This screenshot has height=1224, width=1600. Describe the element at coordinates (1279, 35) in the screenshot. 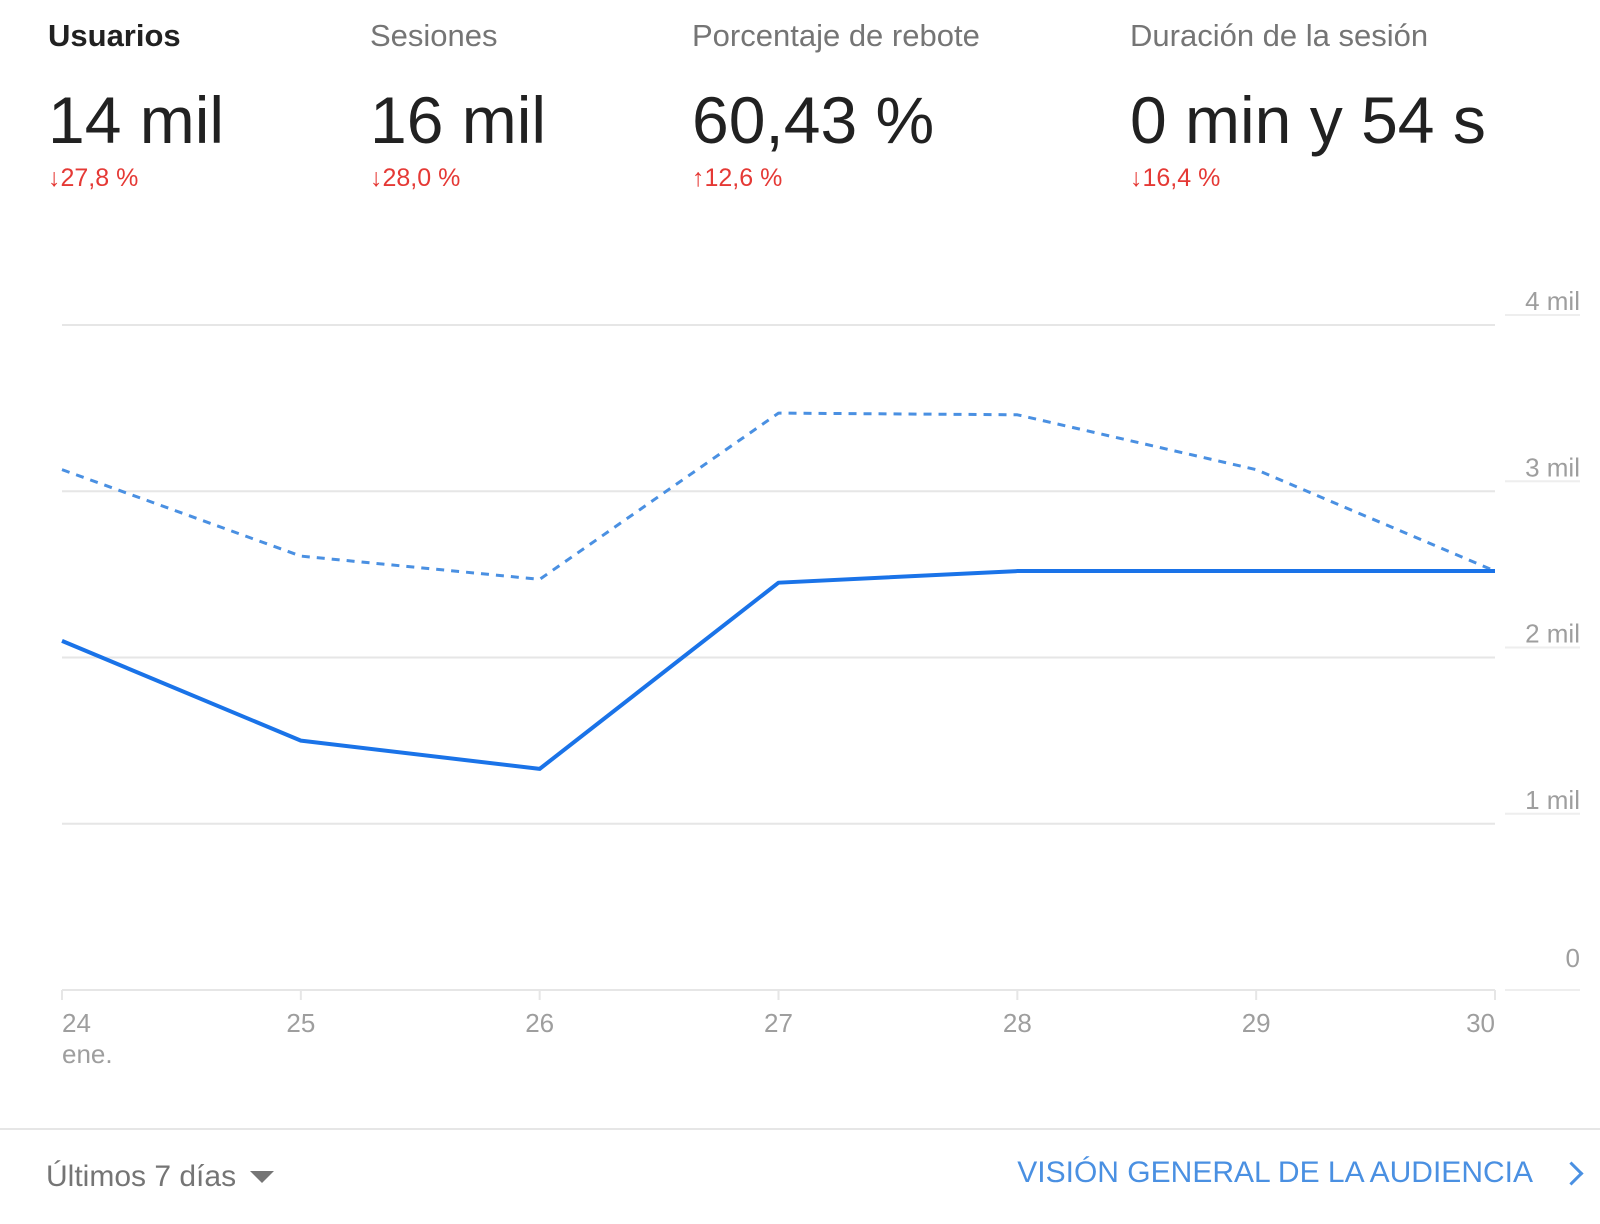

I see `metric-label: Duración de la sesión` at that location.